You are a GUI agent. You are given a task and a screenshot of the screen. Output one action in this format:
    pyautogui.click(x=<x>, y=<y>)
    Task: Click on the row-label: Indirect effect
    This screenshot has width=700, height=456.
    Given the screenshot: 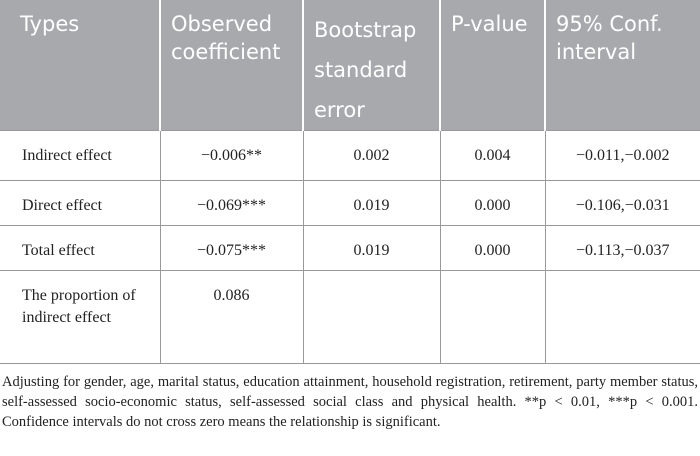 What is the action you would take?
    pyautogui.click(x=80, y=155)
    